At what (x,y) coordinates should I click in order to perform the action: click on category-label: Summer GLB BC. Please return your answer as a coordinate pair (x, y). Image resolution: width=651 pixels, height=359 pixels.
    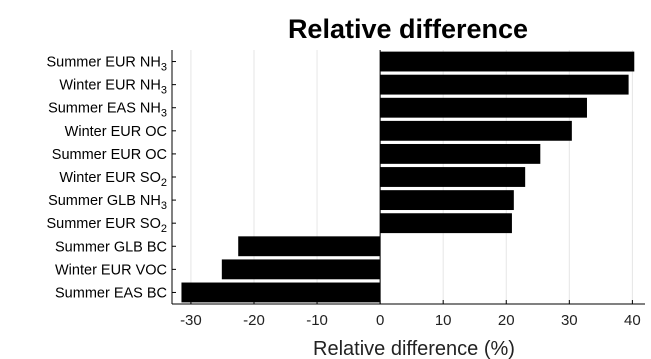
    Looking at the image, I should click on (111, 247).